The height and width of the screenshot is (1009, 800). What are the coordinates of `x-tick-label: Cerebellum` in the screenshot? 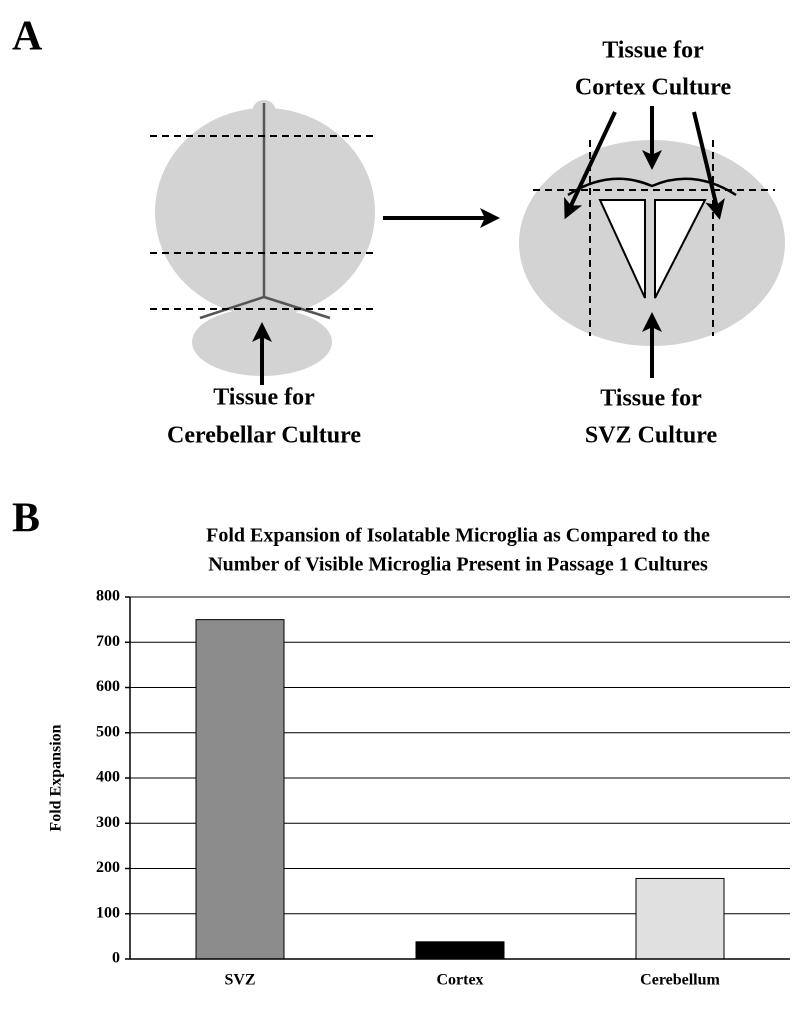 It's located at (680, 980).